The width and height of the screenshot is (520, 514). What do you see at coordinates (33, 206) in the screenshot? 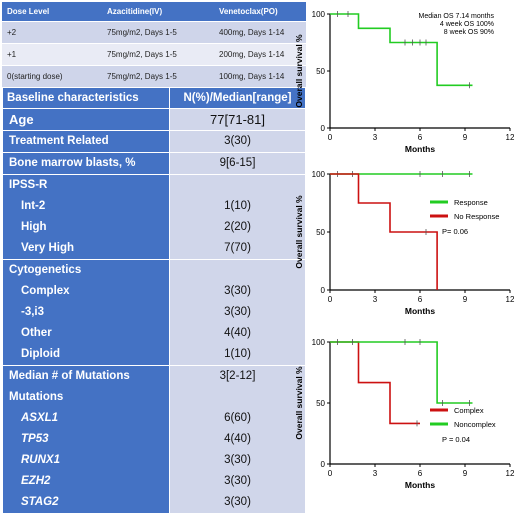
I see `baseline-label: Int-2` at bounding box center [33, 206].